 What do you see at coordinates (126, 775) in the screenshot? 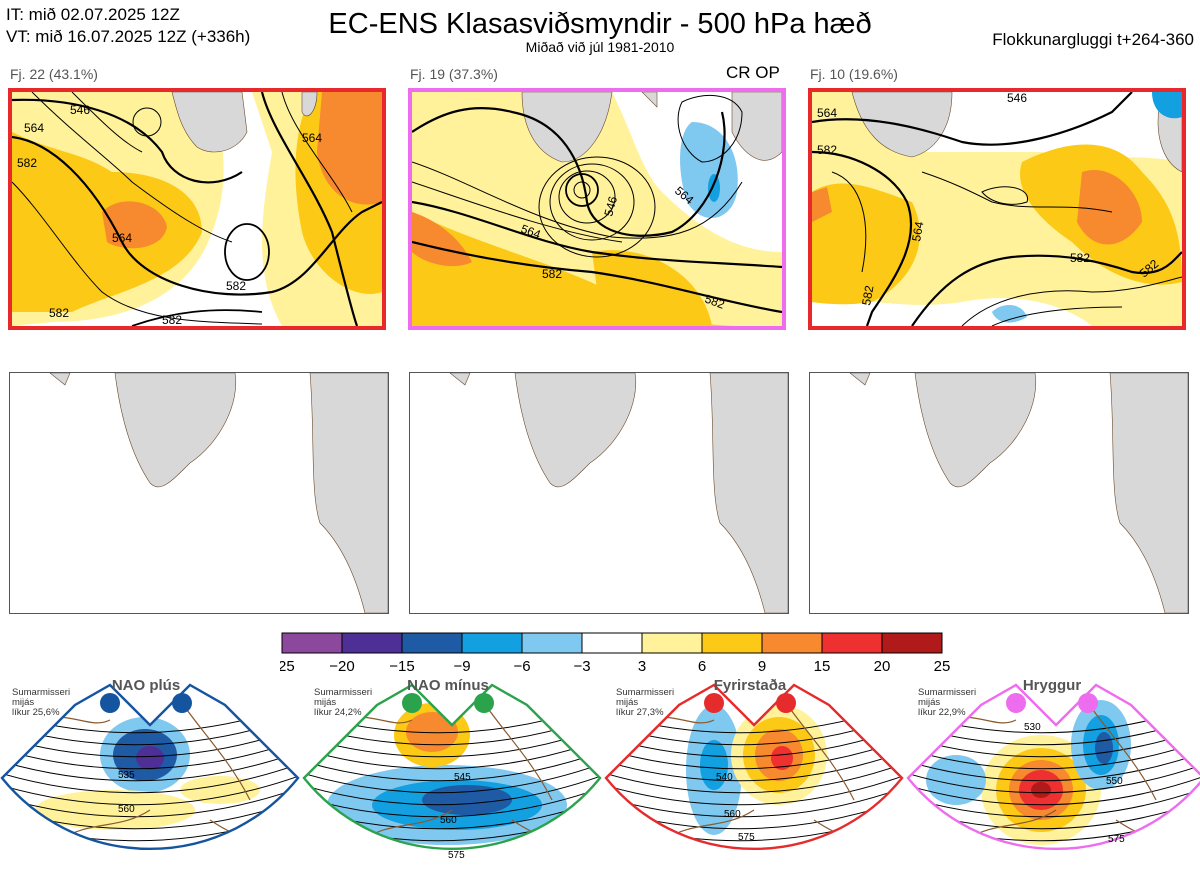
I see `regime-contour-label: 535` at bounding box center [126, 775].